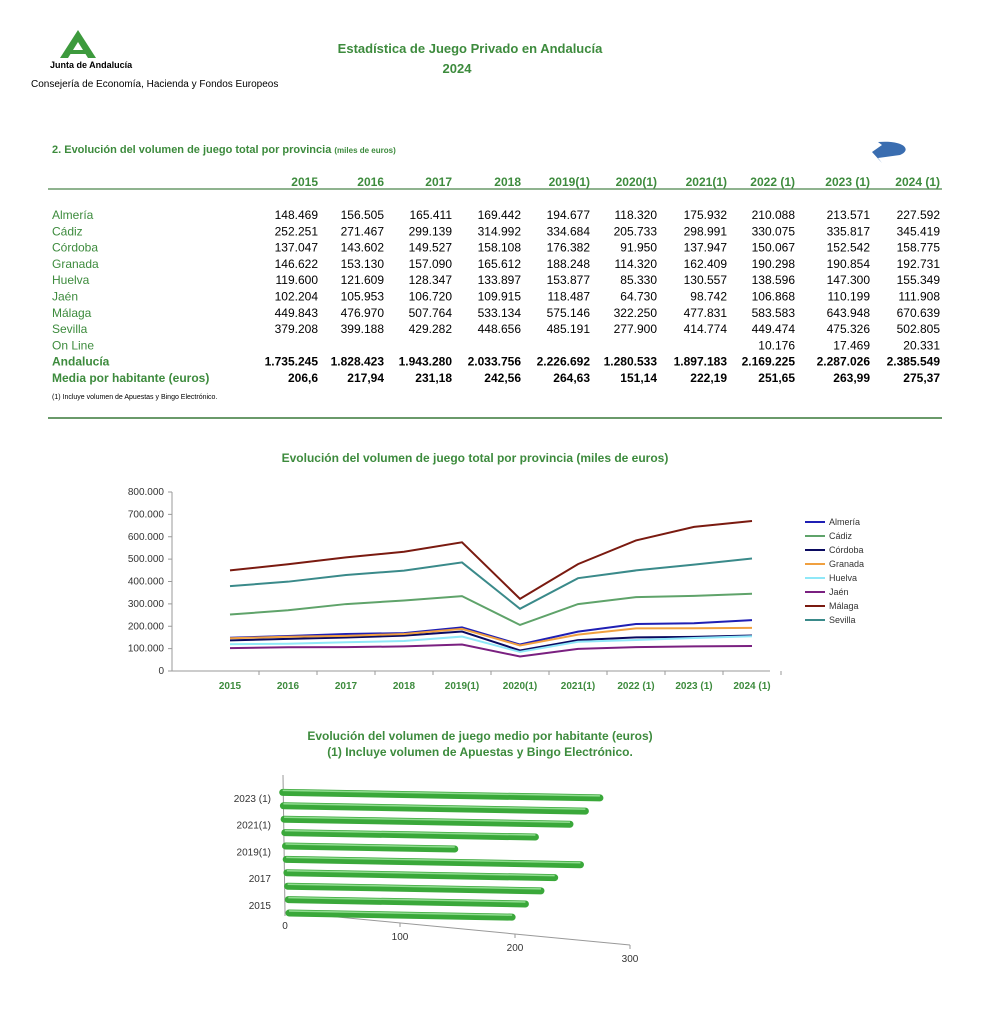 The width and height of the screenshot is (1001, 1029). I want to click on x-tick-label: 200, so click(515, 948).